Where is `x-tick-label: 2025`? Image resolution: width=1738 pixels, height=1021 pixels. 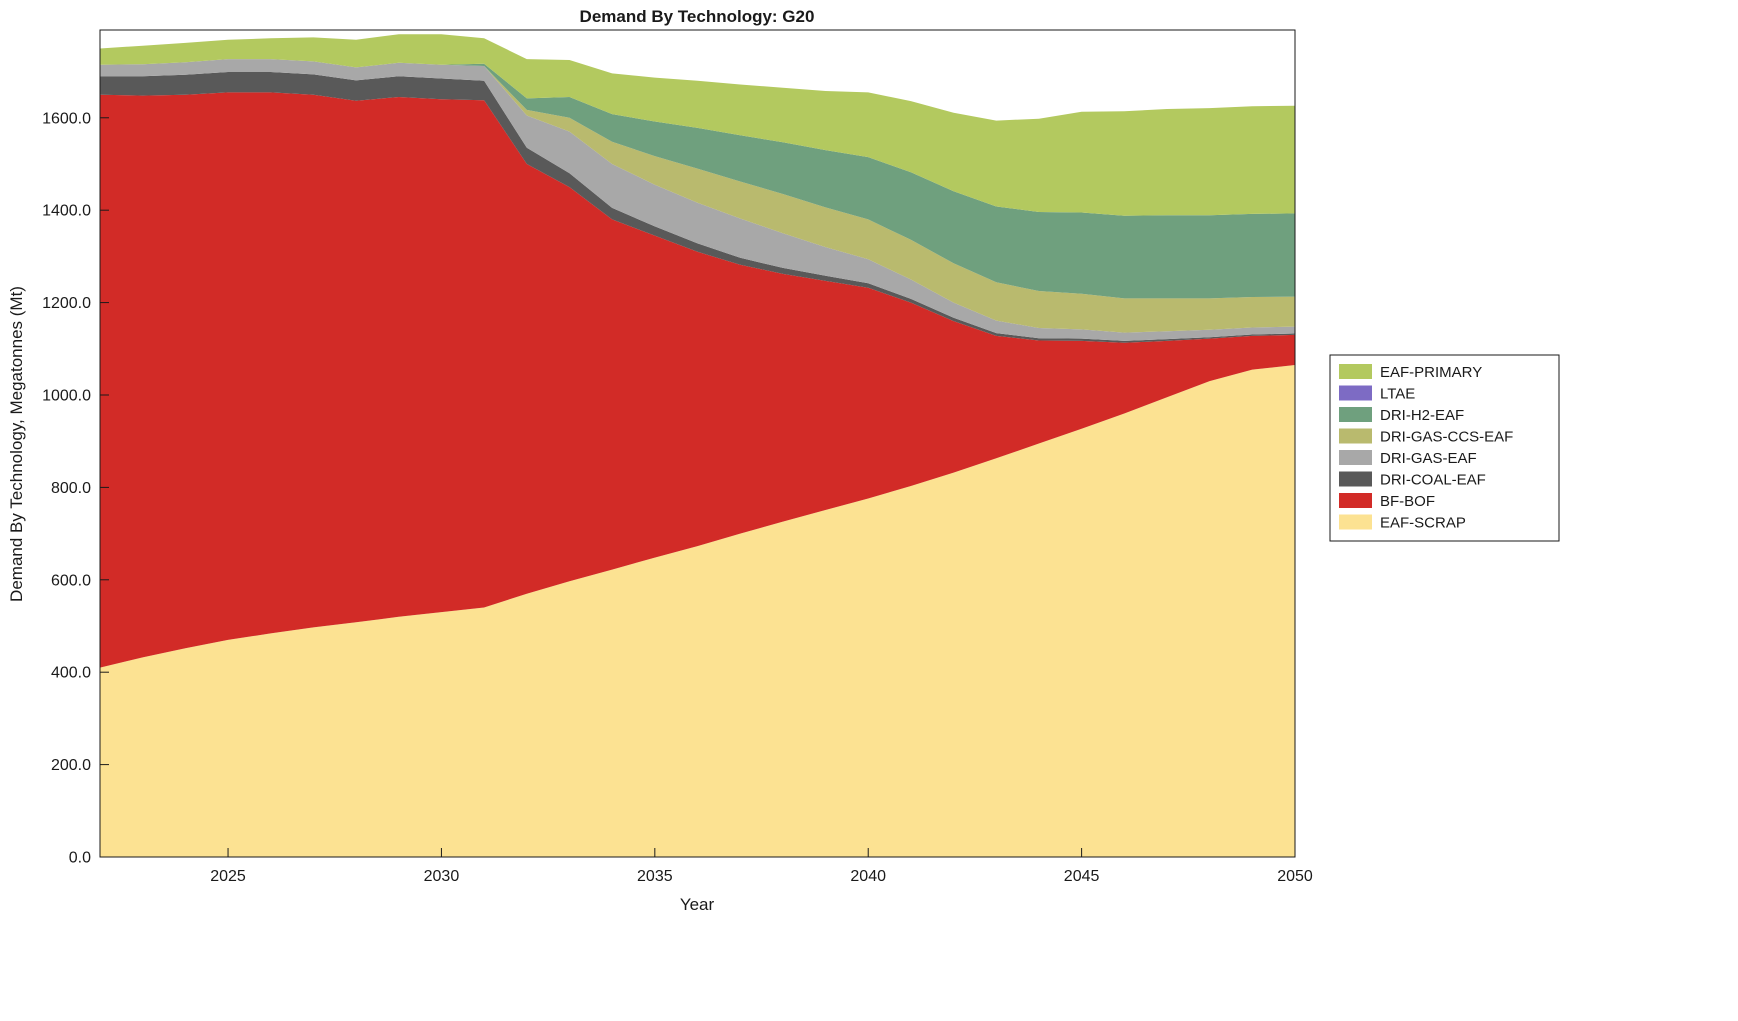 x-tick-label: 2025 is located at coordinates (228, 876).